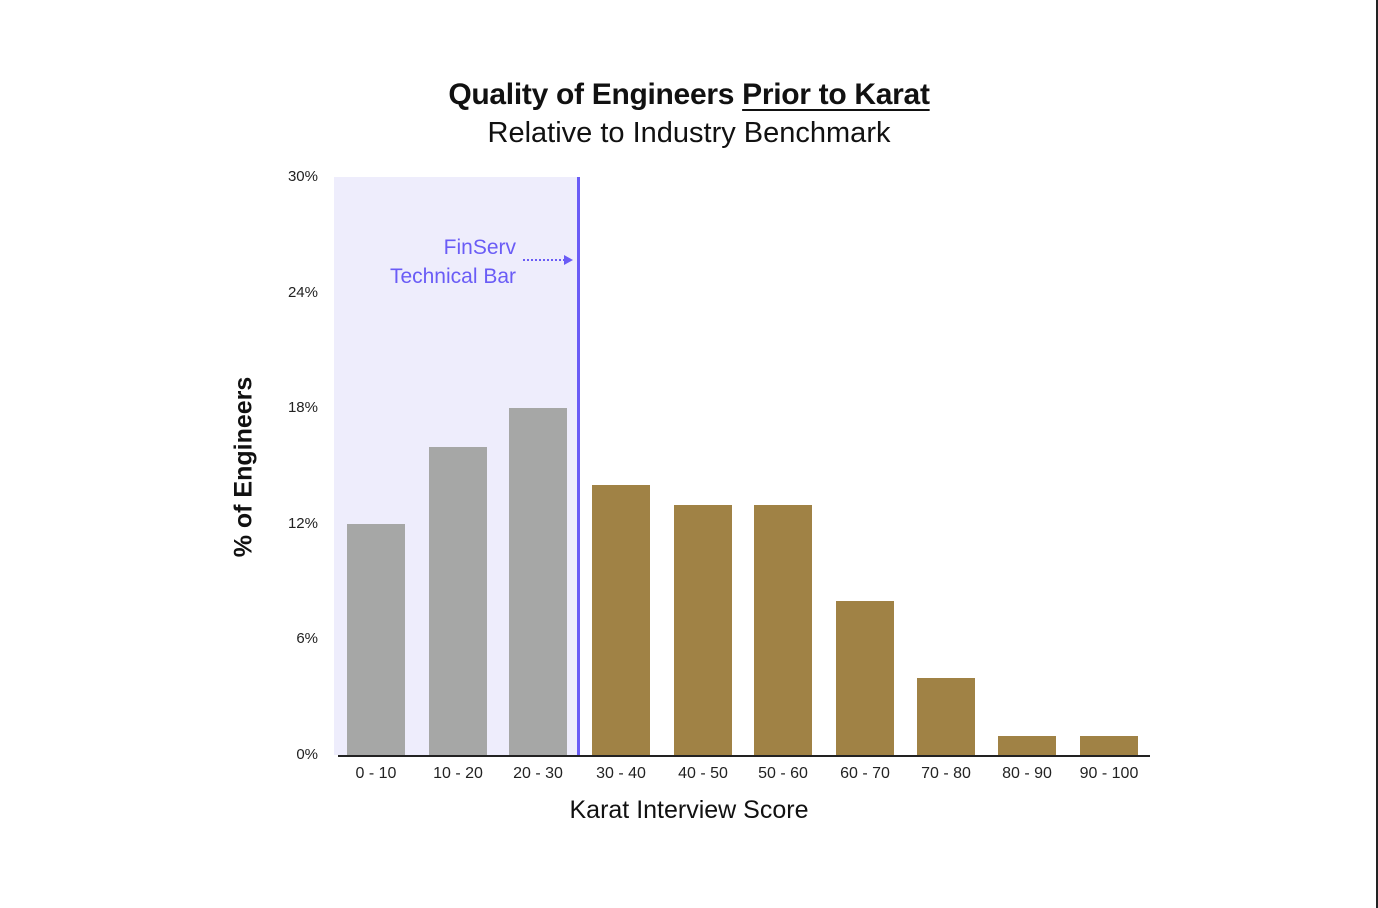  Describe the element at coordinates (307, 639) in the screenshot. I see `y-tick-label: 6%` at that location.